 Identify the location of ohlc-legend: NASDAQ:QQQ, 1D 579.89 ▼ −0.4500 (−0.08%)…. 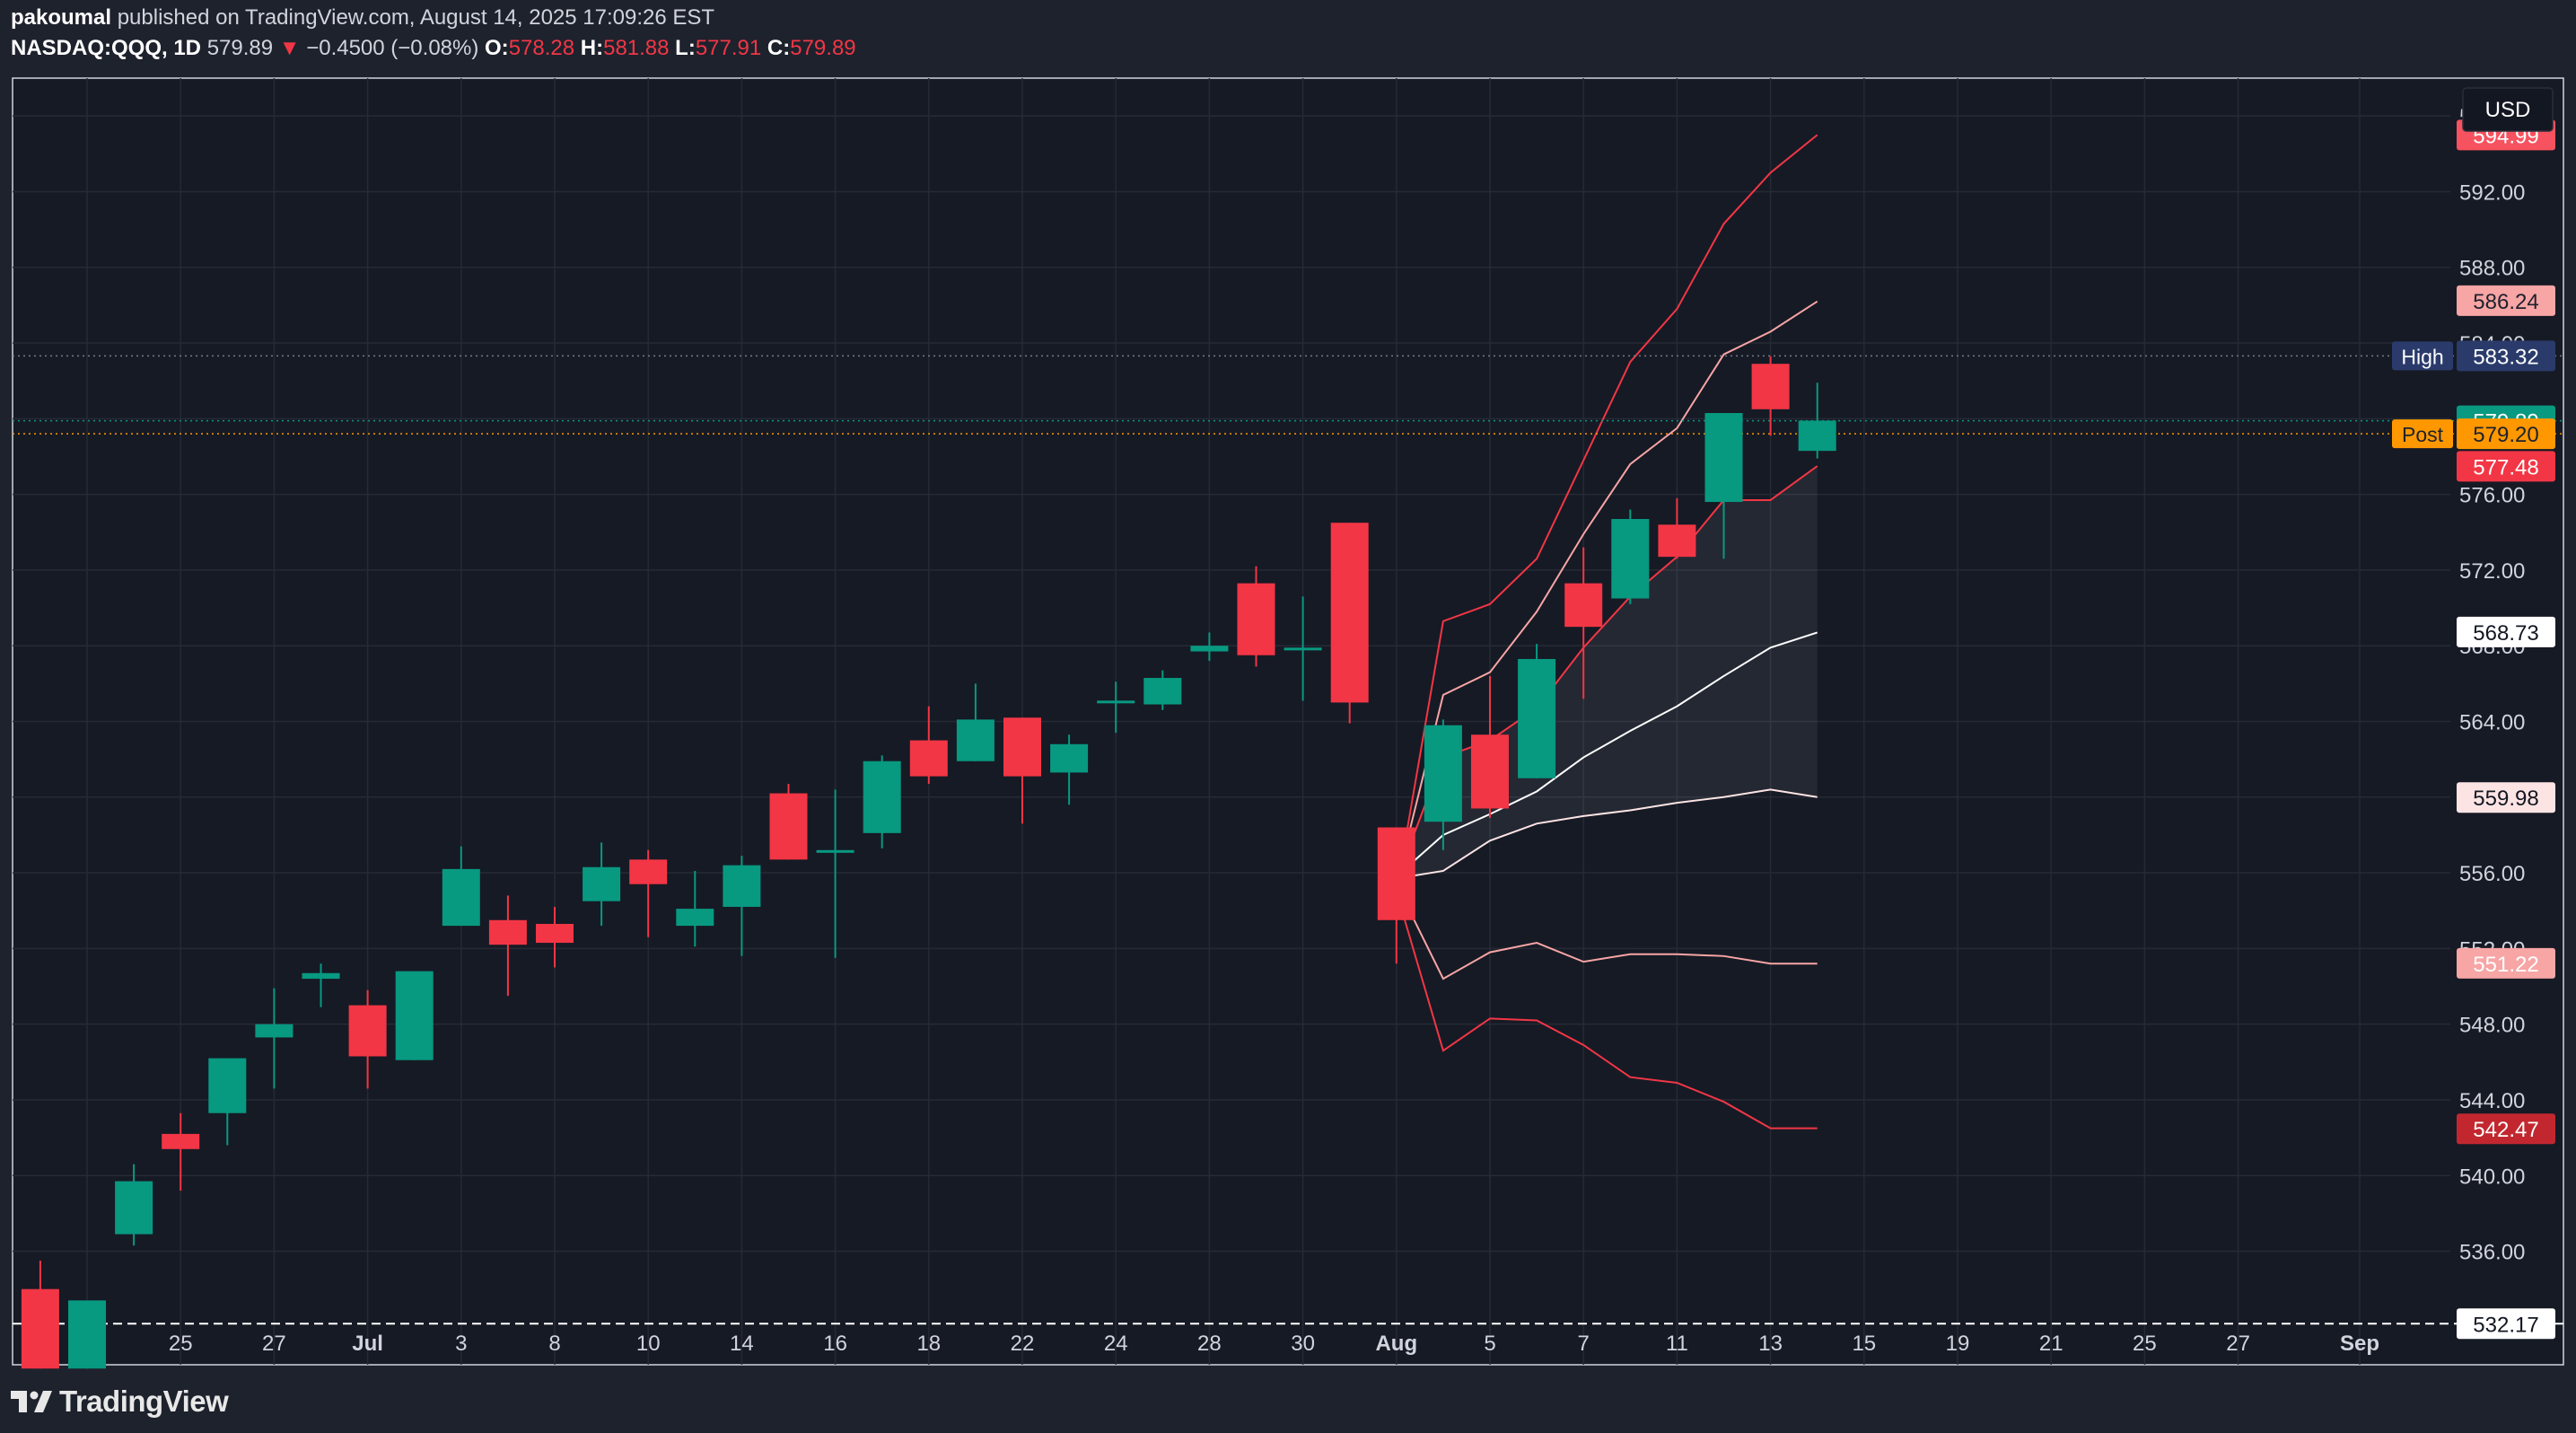
(433, 48).